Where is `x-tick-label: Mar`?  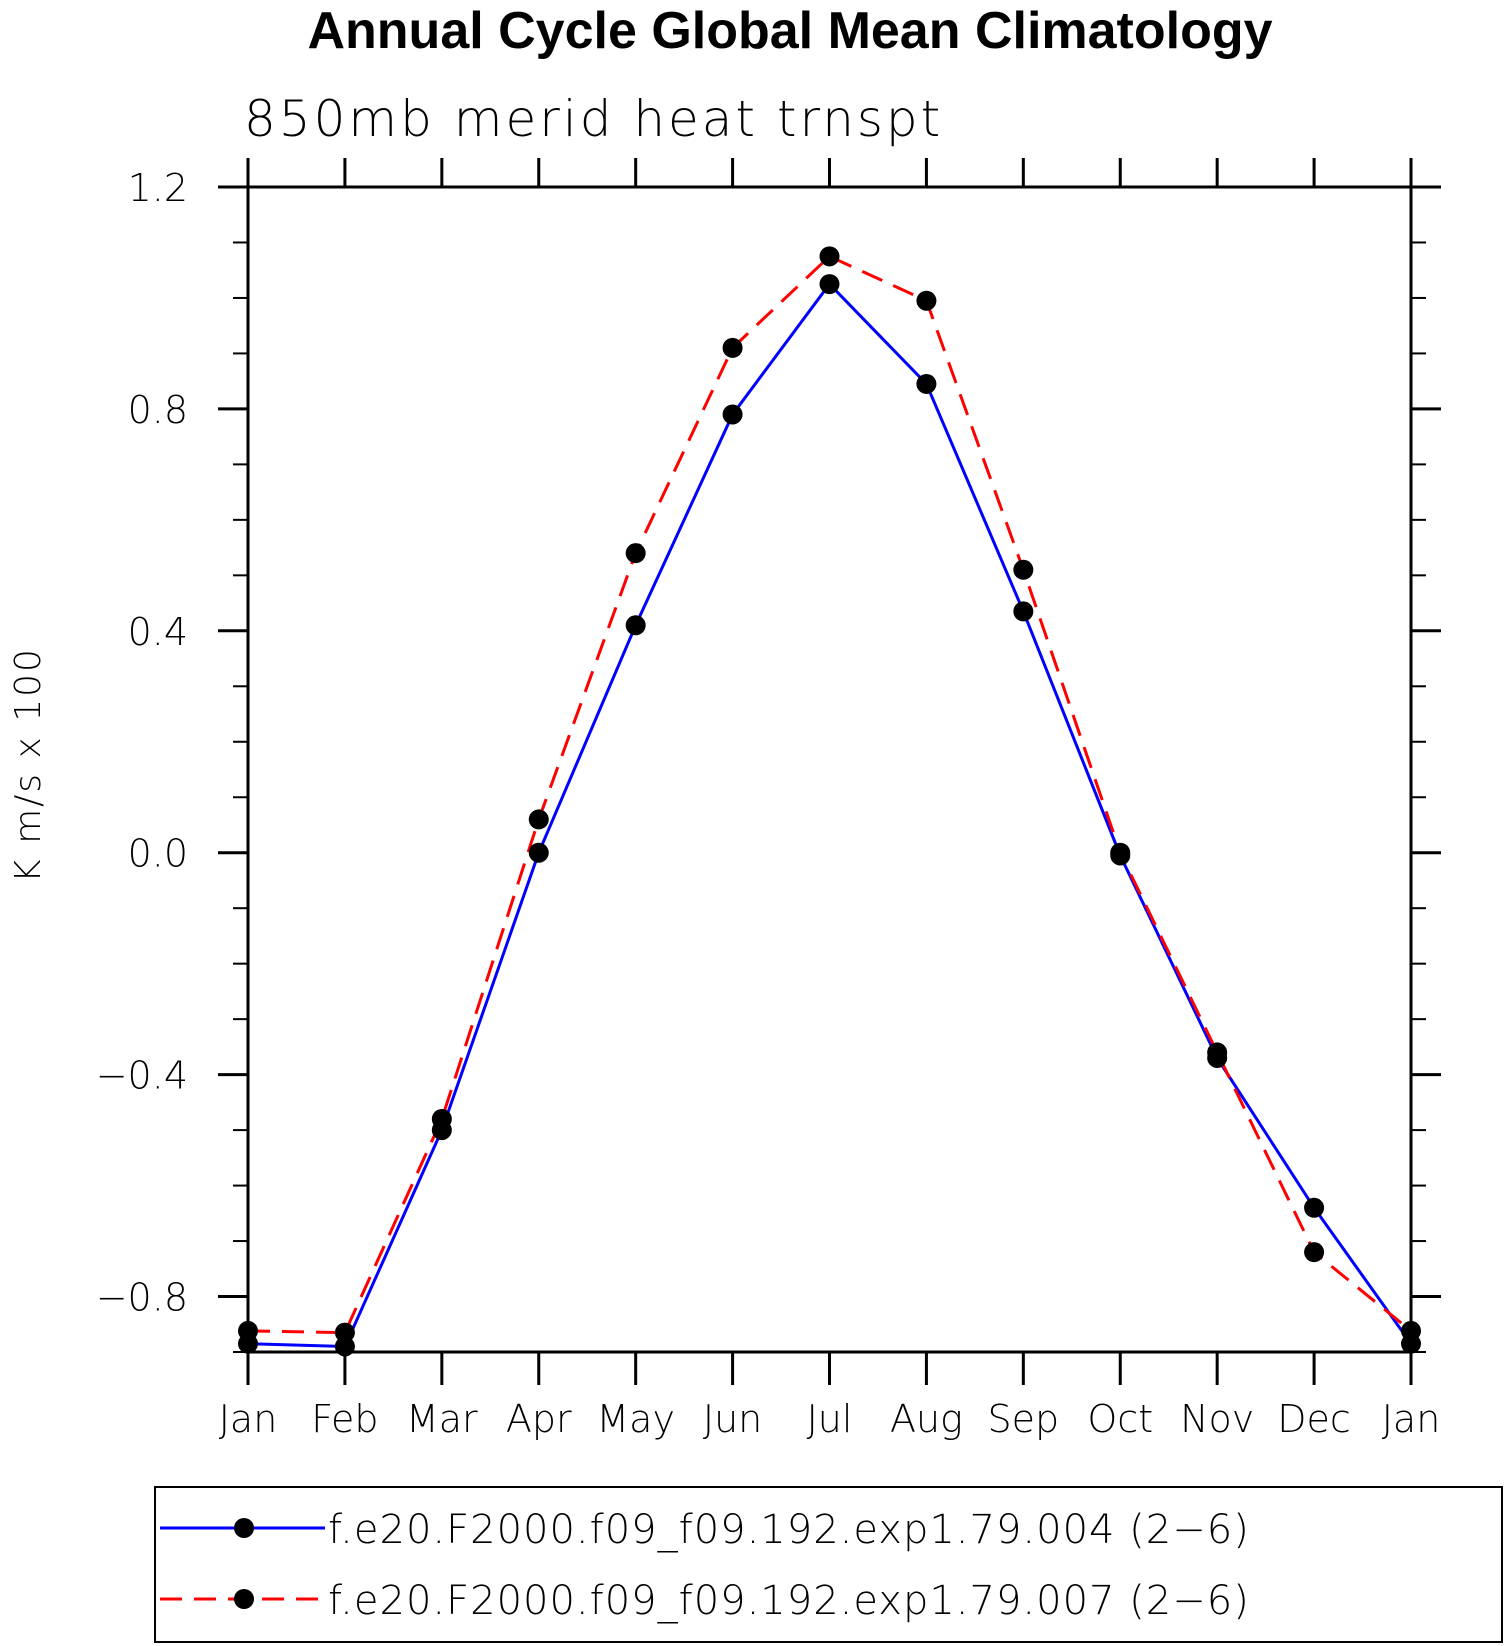 x-tick-label: Mar is located at coordinates (442, 1419).